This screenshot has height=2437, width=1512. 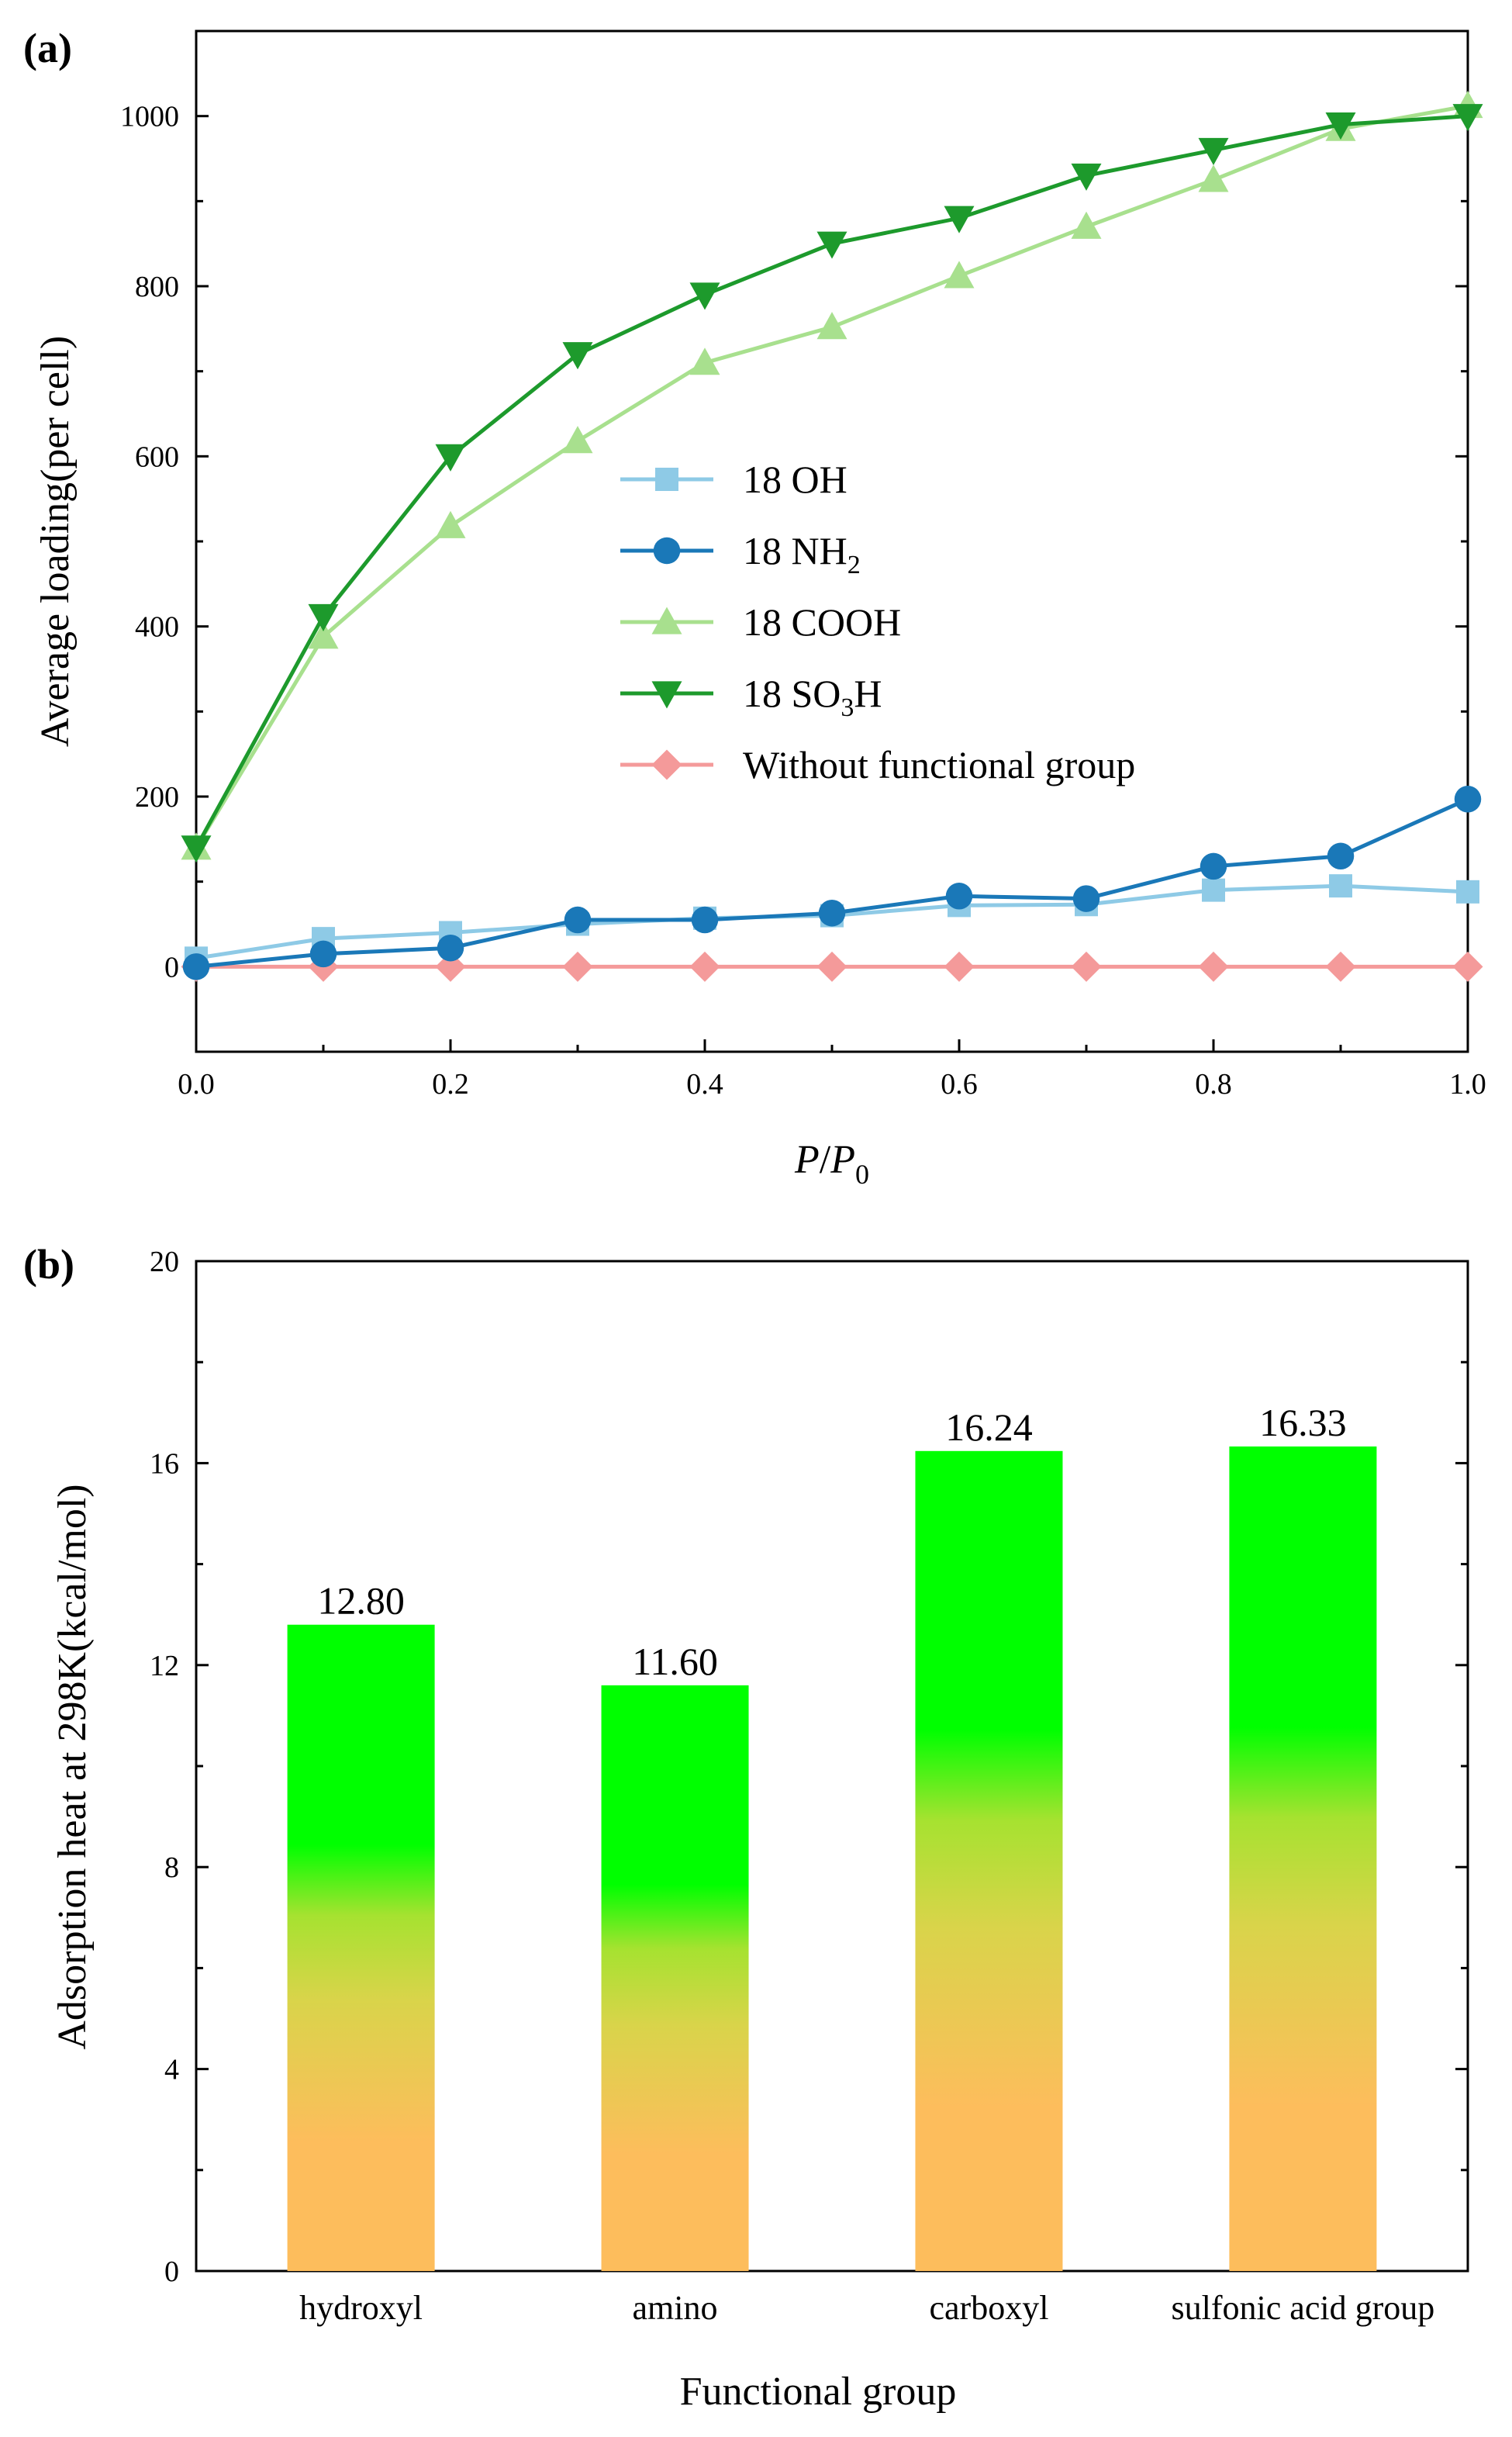 What do you see at coordinates (675, 1661) in the screenshot?
I see `bar-value-label: 11.60` at bounding box center [675, 1661].